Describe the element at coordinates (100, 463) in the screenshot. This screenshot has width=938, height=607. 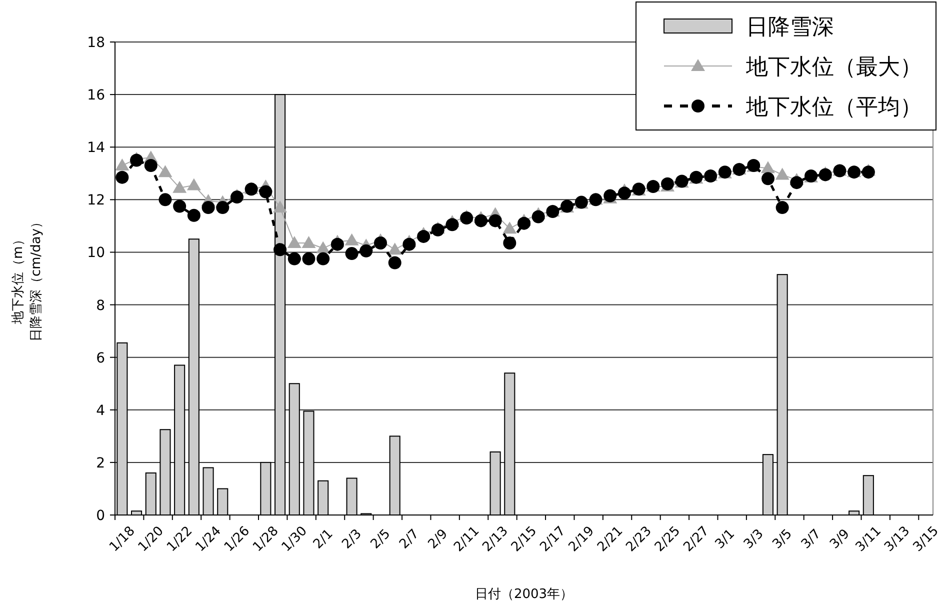
I see `y-tick-label: 2` at that location.